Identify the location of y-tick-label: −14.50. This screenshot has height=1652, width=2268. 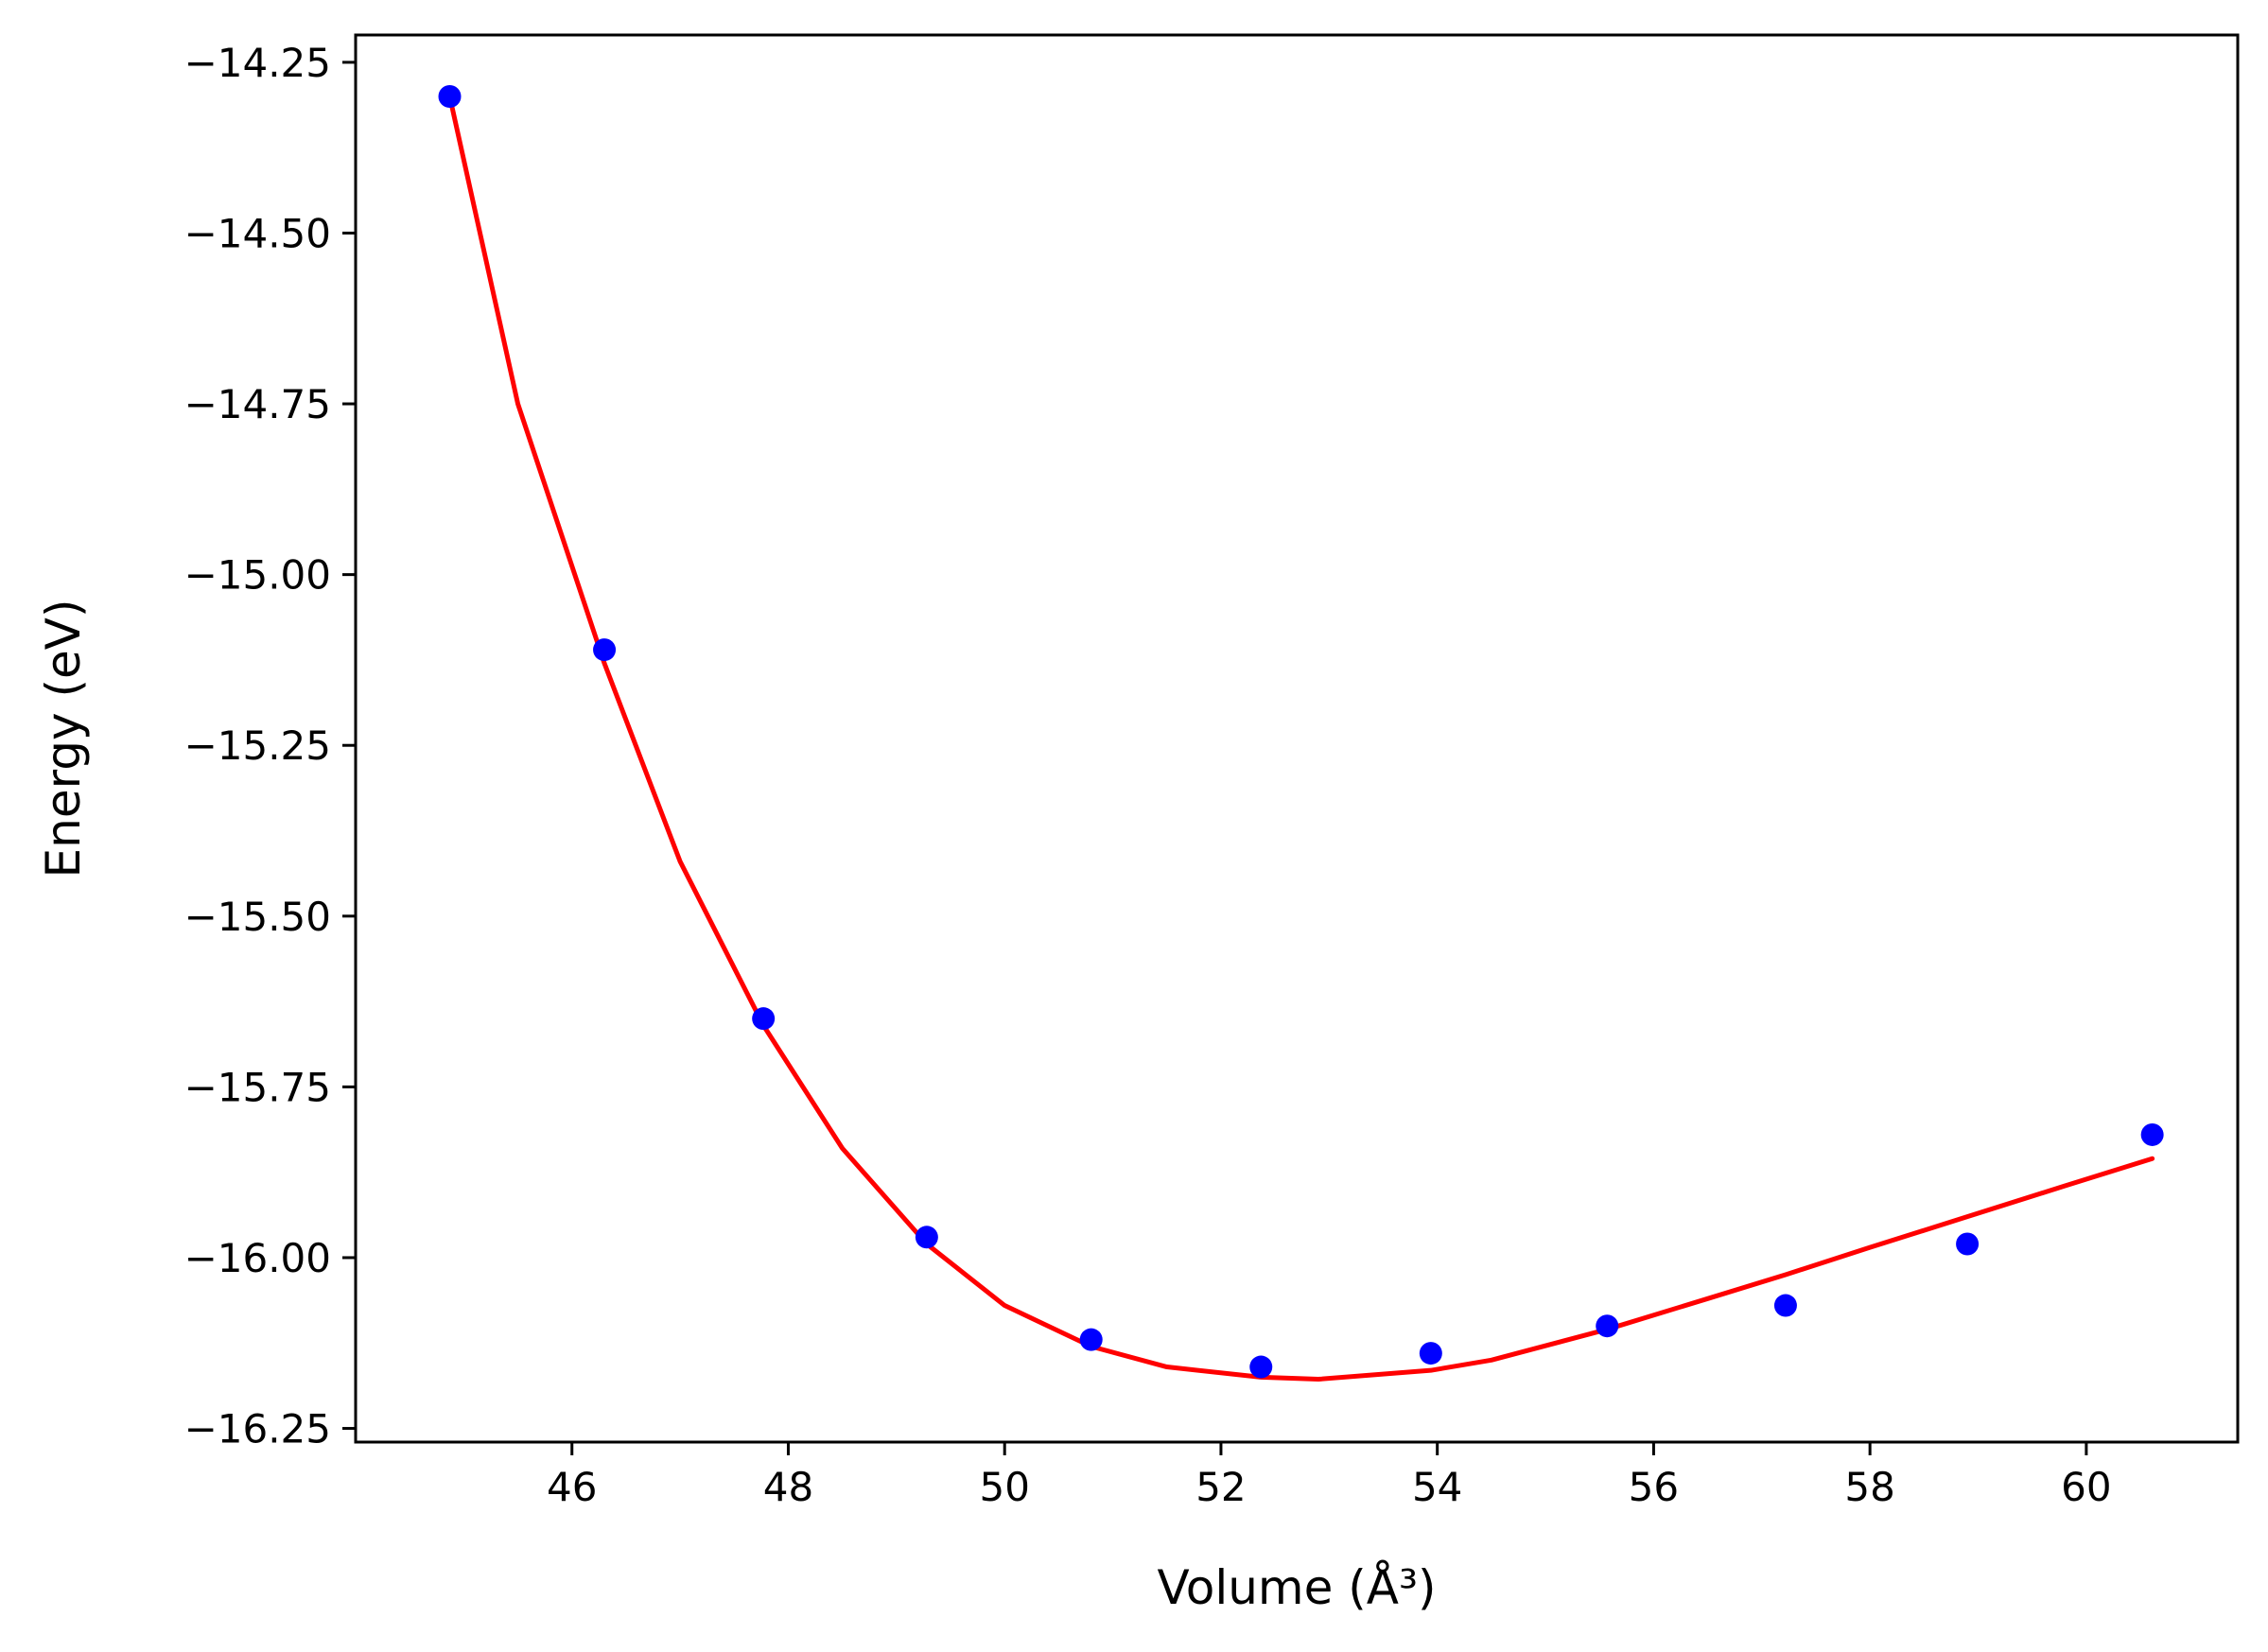
(257, 233).